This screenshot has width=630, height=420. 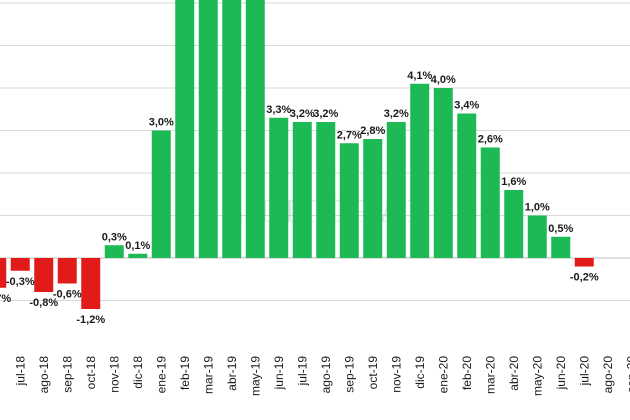 I want to click on data-label: -1,2%, so click(x=90, y=320).